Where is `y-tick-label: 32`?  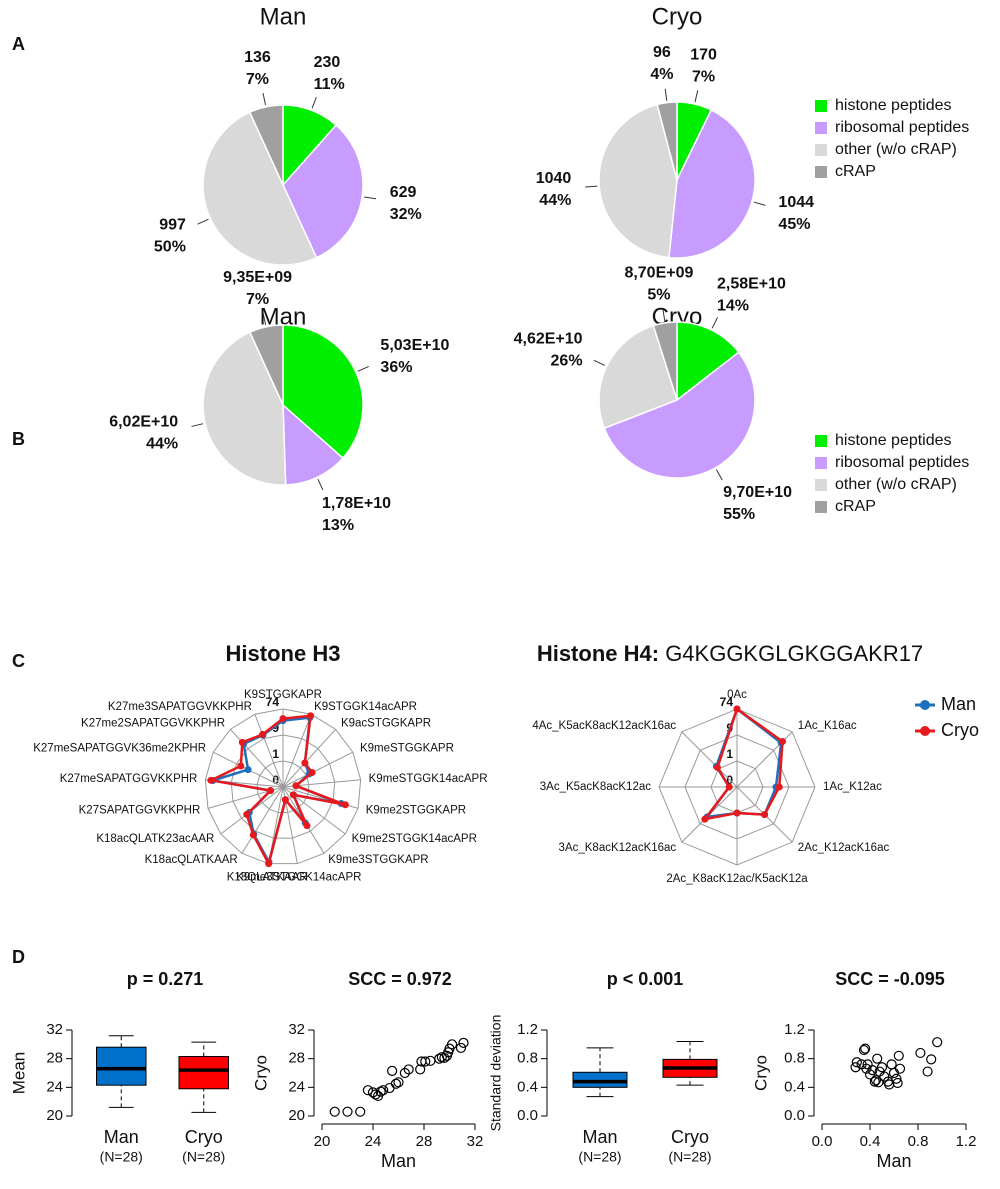 y-tick-label: 32 is located at coordinates (296, 1029).